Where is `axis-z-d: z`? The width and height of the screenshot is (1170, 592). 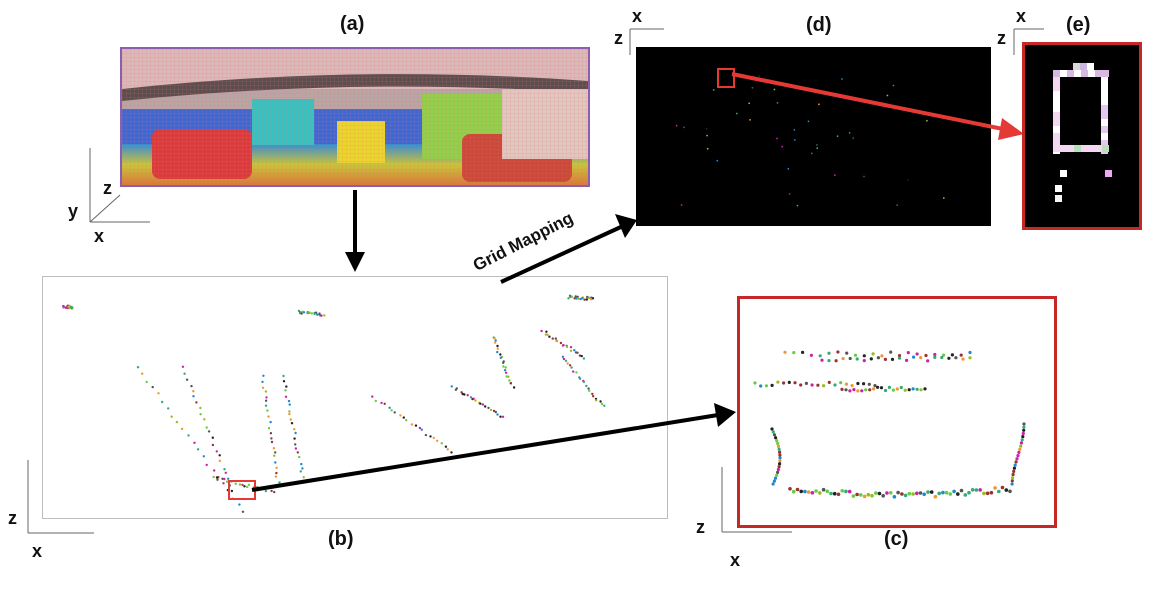 axis-z-d: z is located at coordinates (618, 38).